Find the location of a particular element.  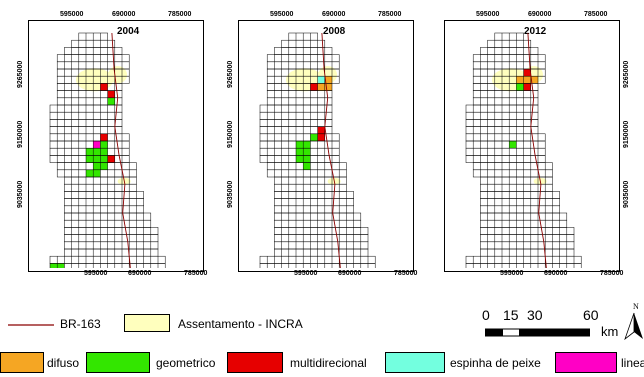

patch-cell-linea is located at coordinates (97, 145).